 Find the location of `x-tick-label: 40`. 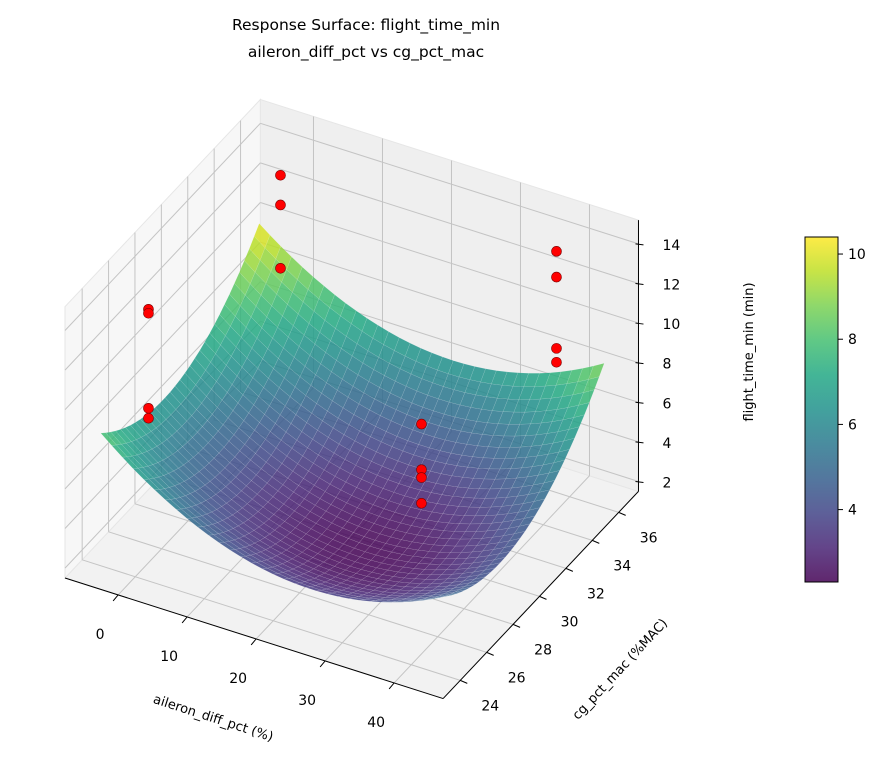

x-tick-label: 40 is located at coordinates (376, 723).